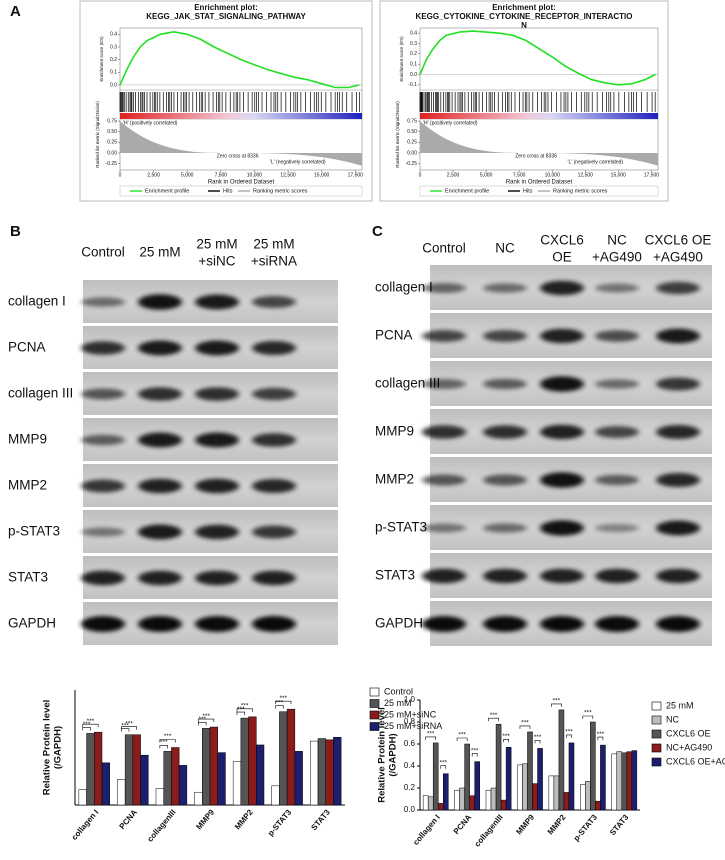 The width and height of the screenshot is (725, 860). I want to click on x-tick-label: PCNA, so click(129, 819).